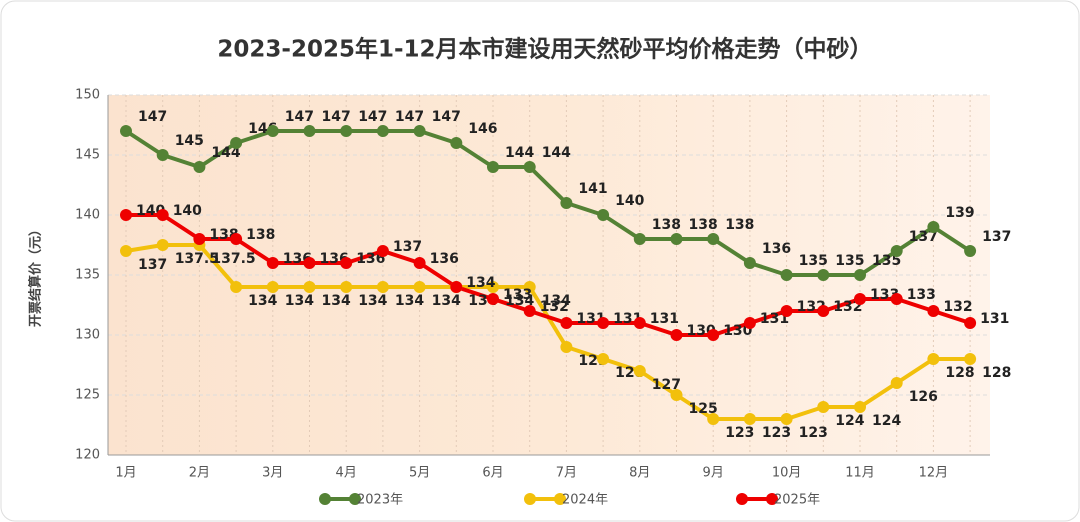 This screenshot has width=1080, height=522. What do you see at coordinates (776, 249) in the screenshot?
I see `data-label: 136` at bounding box center [776, 249].